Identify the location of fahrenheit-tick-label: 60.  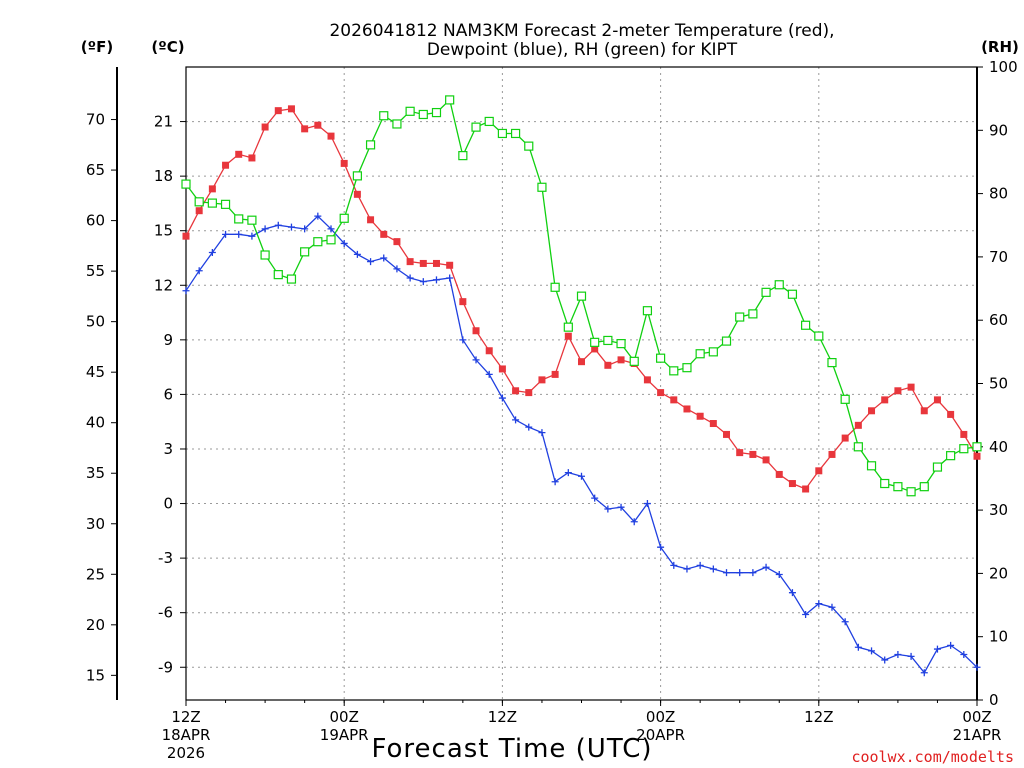
(95, 221).